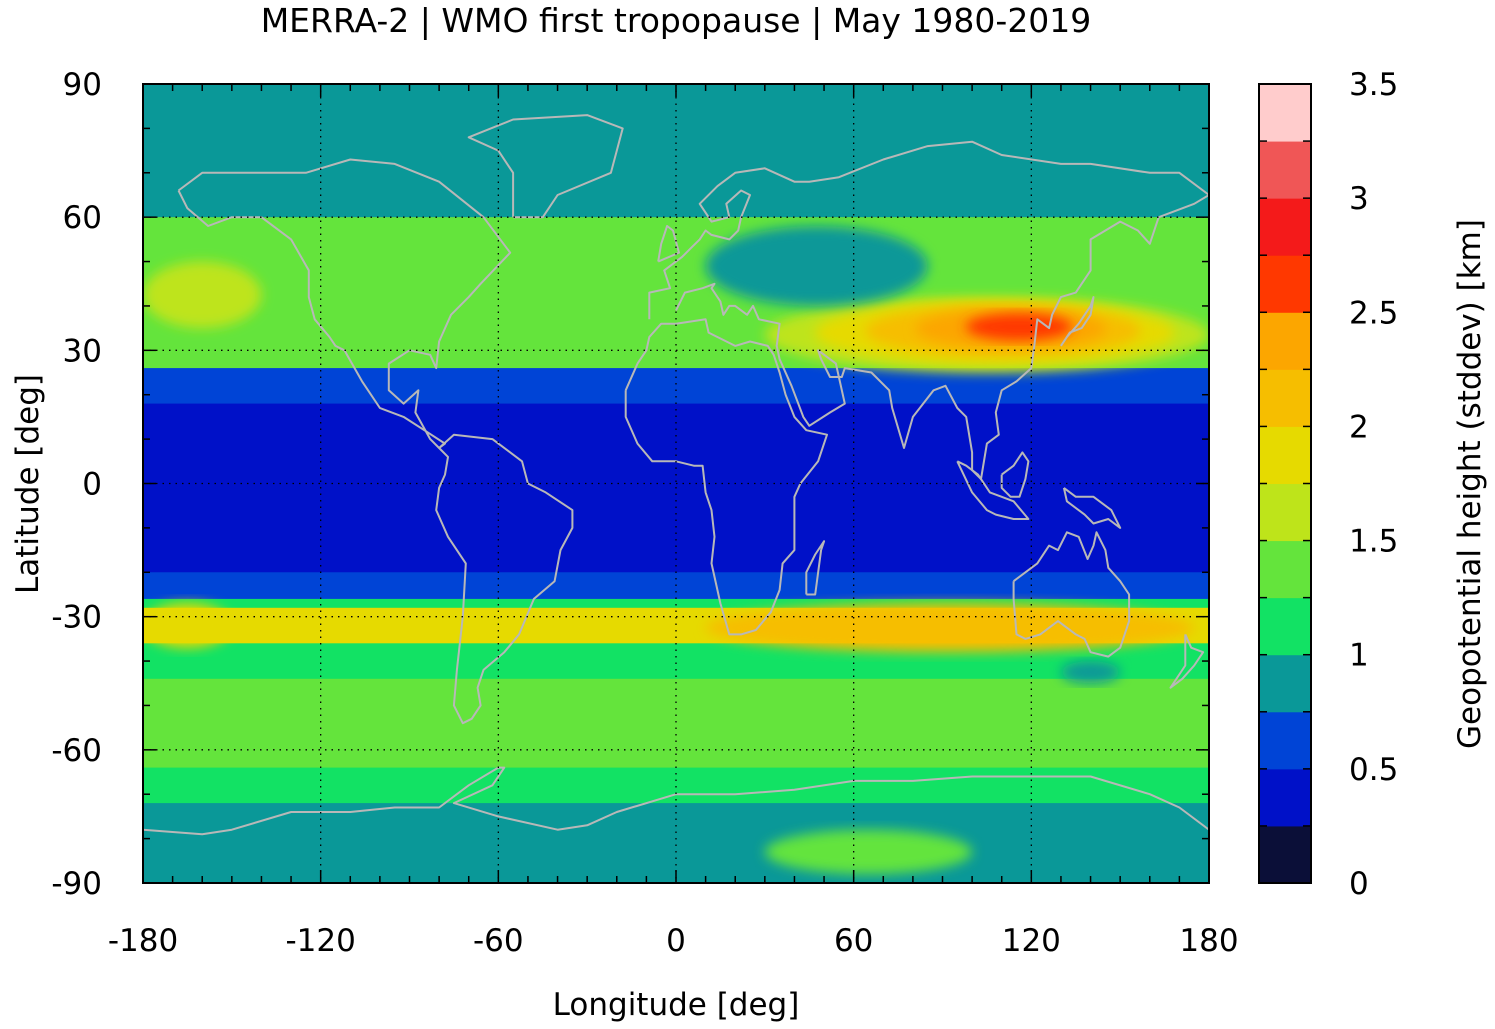  Describe the element at coordinates (1359, 427) in the screenshot. I see `colorbar-tick-label: 2` at that location.